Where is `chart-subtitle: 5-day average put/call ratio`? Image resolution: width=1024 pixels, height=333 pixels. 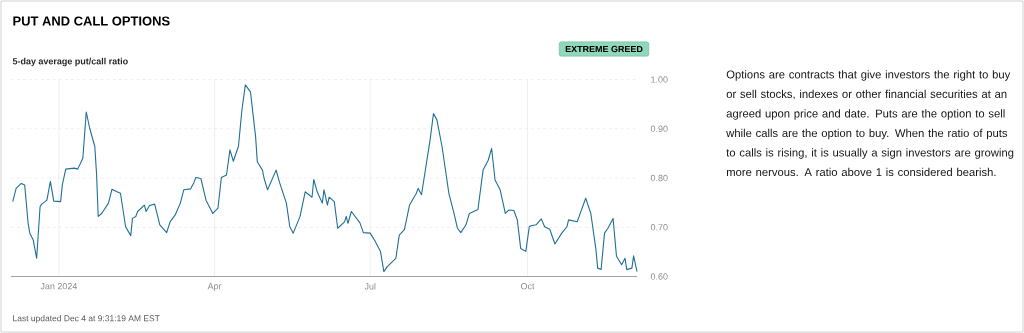
chart-subtitle: 5-day average put/call ratio is located at coordinates (70, 62).